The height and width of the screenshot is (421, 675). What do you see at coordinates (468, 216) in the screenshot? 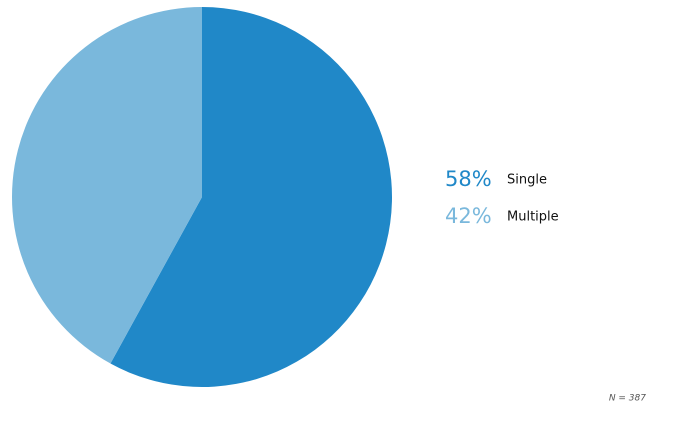
I see `legend-value: 42%` at bounding box center [468, 216].